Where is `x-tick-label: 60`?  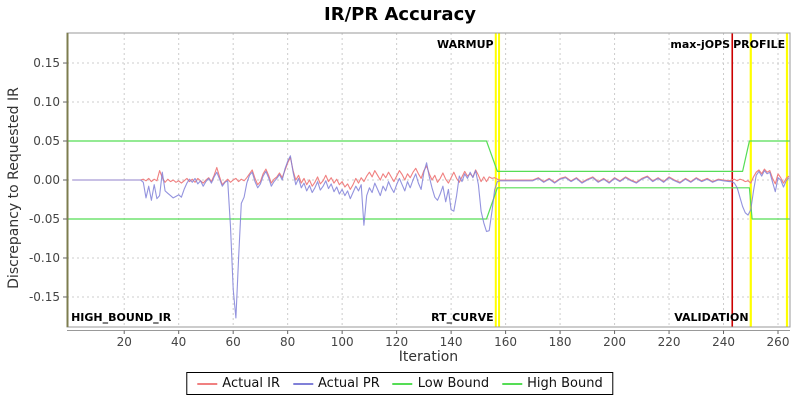
x-tick-label: 60 is located at coordinates (233, 342).